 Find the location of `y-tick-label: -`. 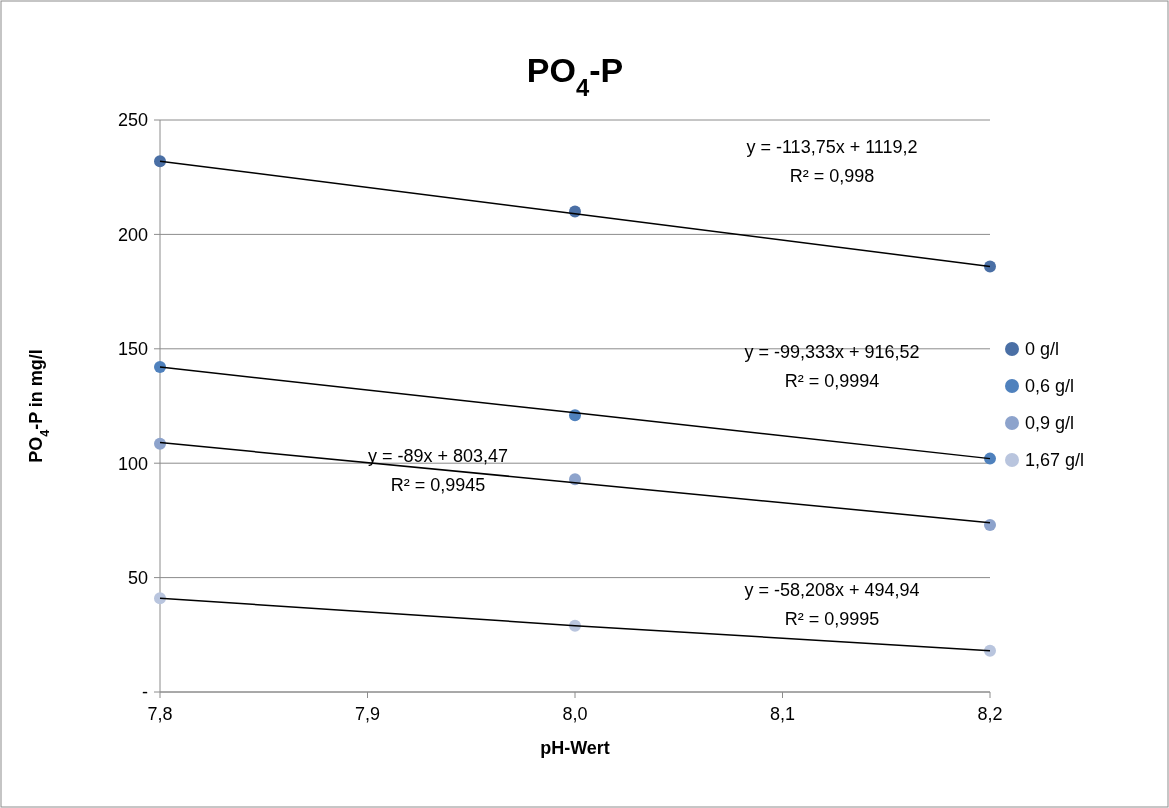

y-tick-label: - is located at coordinates (145, 692).